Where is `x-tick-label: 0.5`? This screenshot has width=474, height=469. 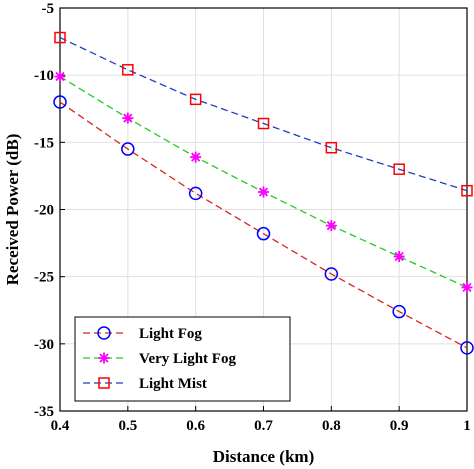 x-tick-label: 0.5 is located at coordinates (127, 426).